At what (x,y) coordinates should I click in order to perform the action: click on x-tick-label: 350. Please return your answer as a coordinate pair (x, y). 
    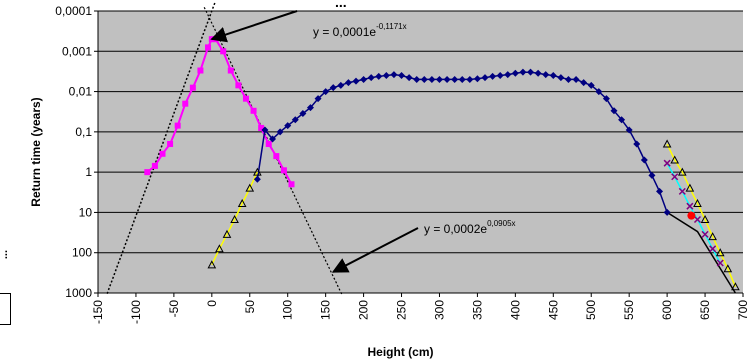
    Looking at the image, I should click on (477, 310).